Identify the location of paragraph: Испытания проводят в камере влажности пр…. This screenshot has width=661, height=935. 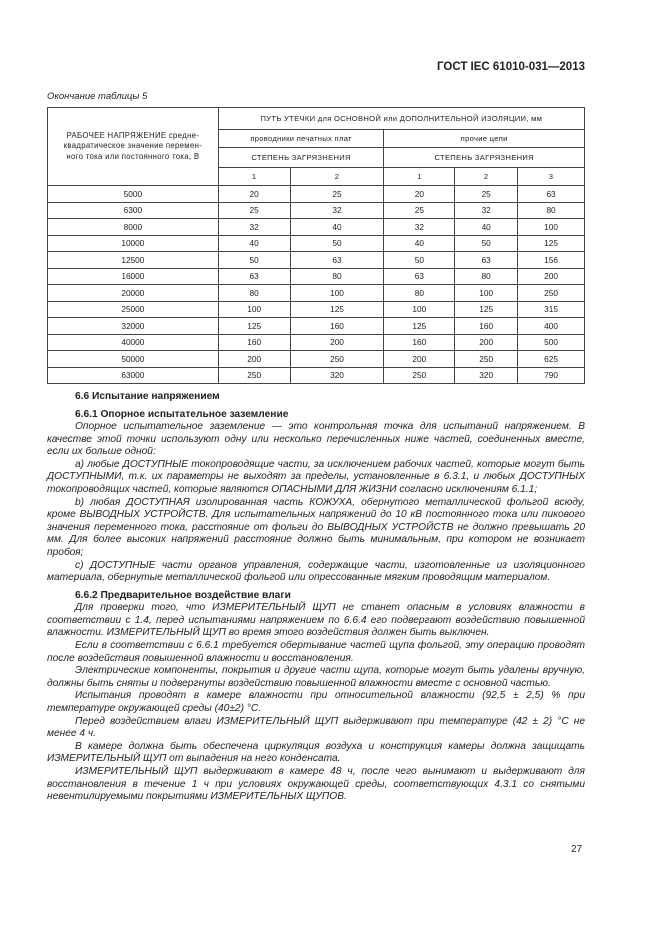
(316, 702).